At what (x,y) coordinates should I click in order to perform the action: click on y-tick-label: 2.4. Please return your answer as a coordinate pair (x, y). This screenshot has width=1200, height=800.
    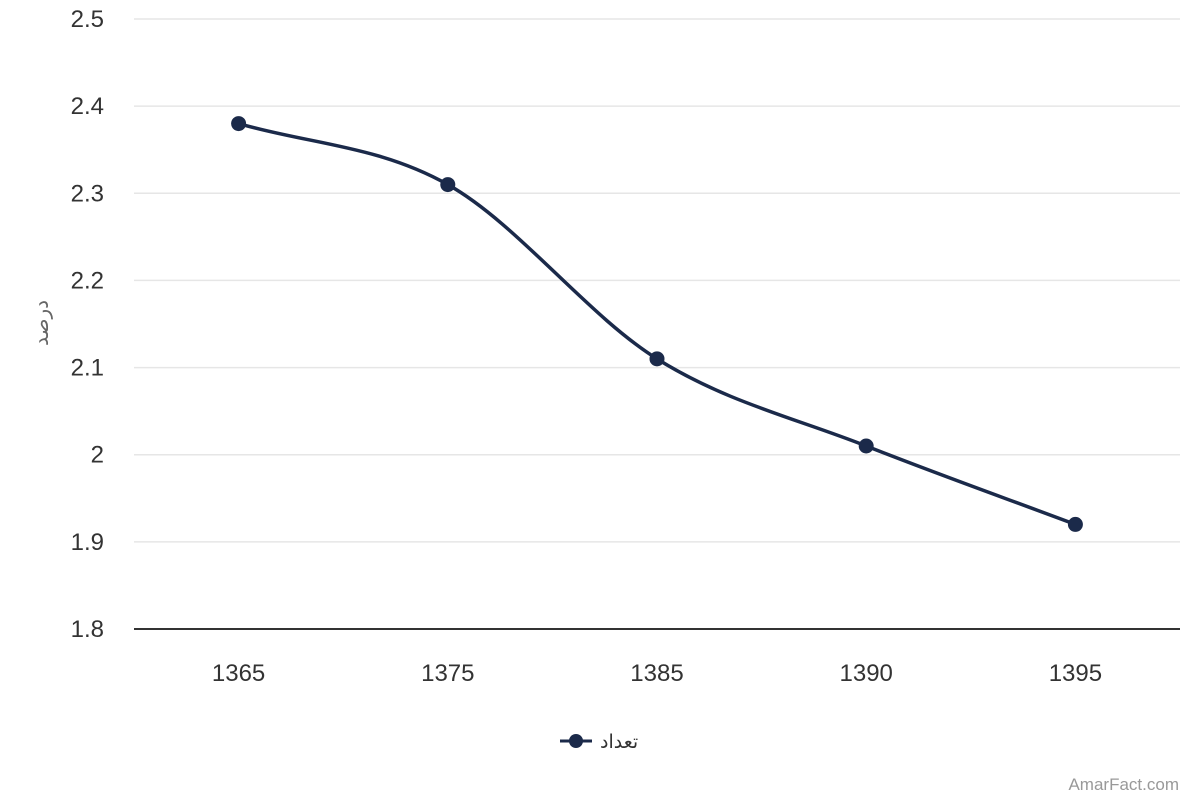
    Looking at the image, I should click on (87, 106).